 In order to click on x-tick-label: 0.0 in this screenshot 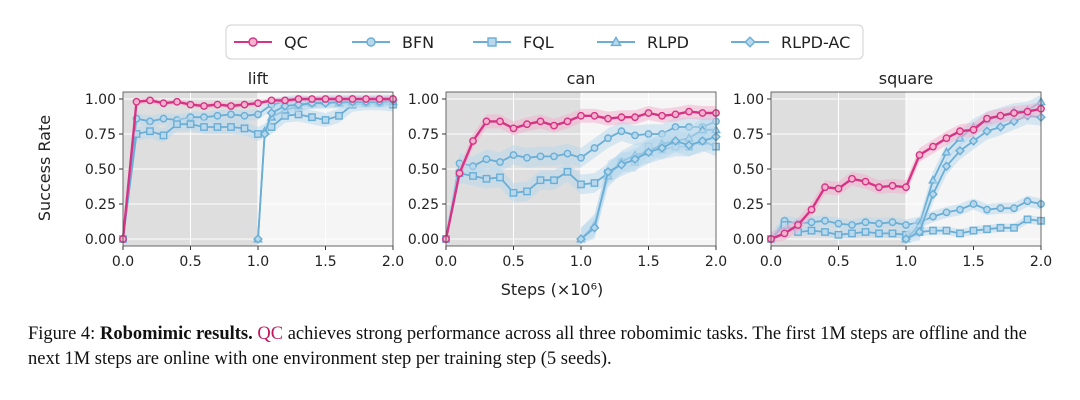, I will do `click(446, 262)`.